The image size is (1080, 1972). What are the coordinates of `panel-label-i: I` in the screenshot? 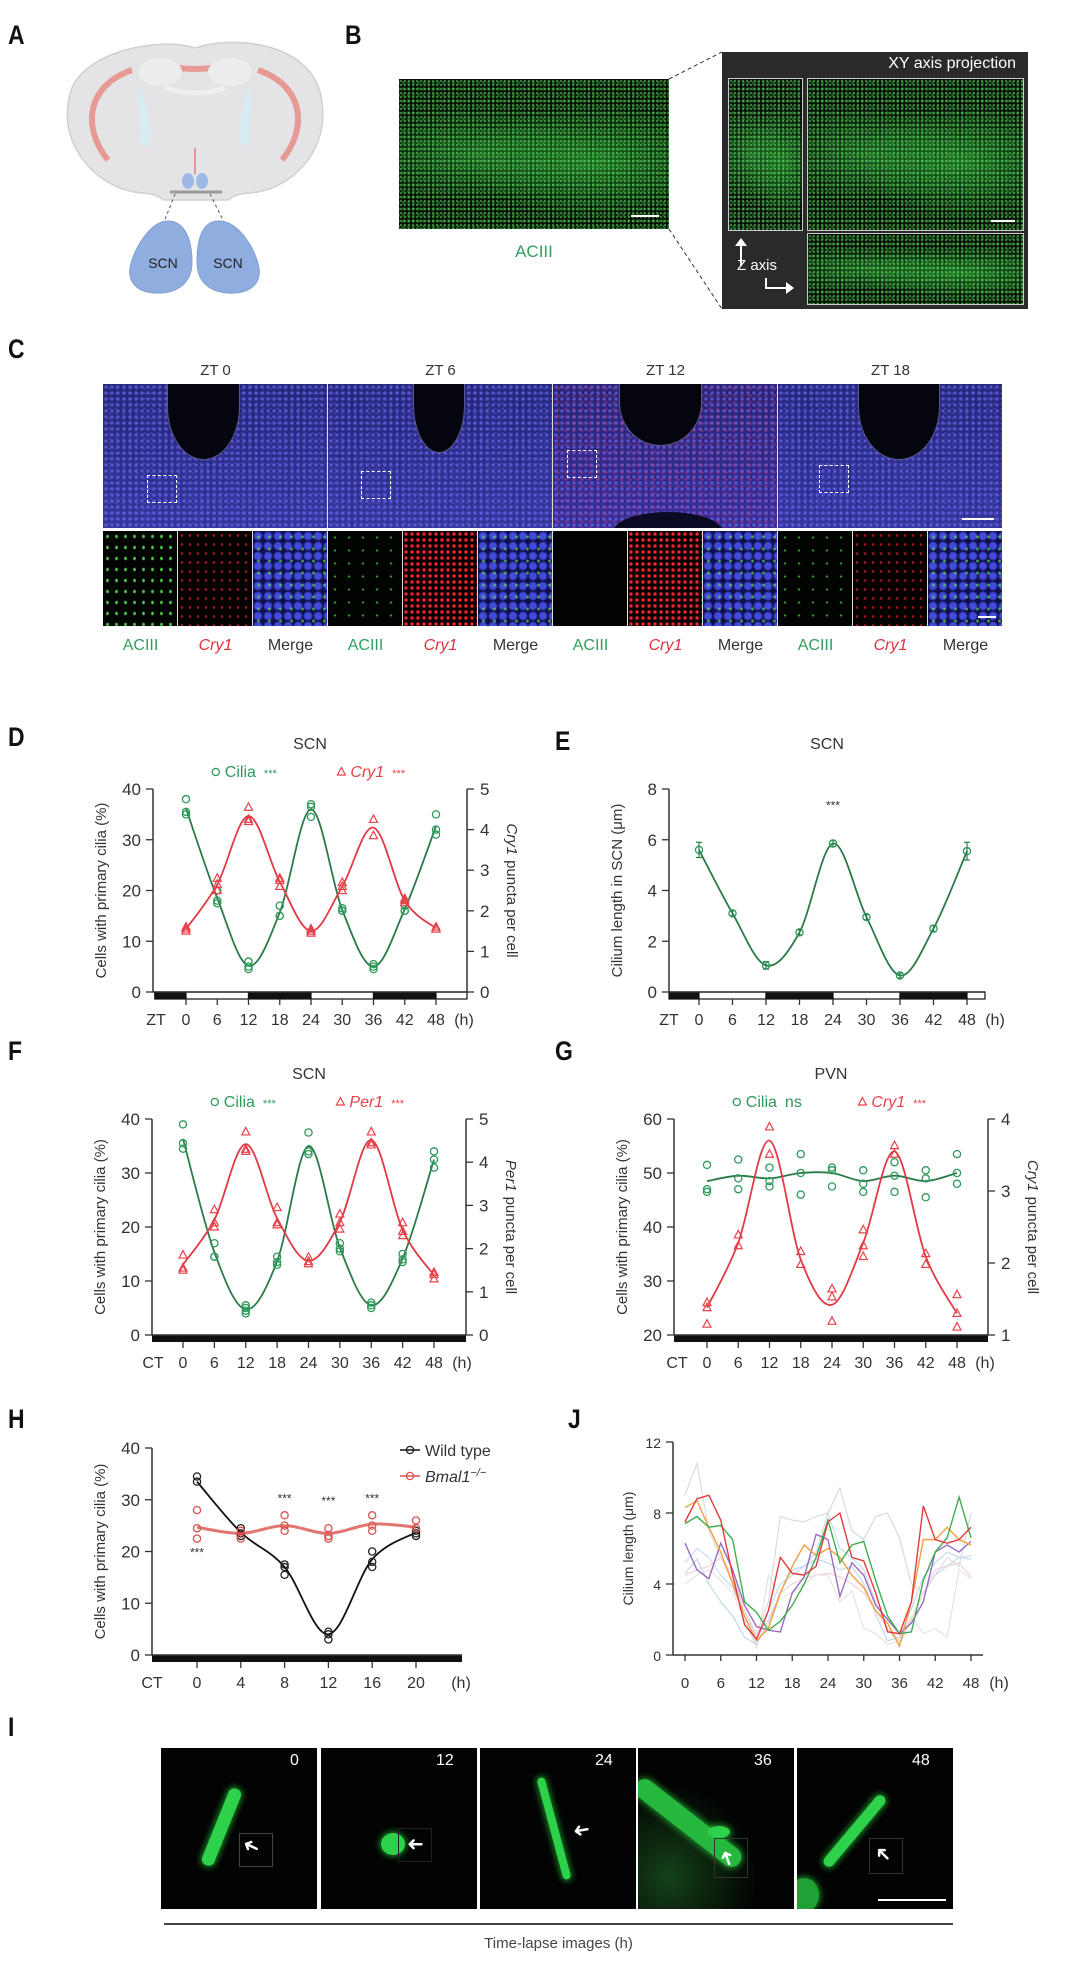 It's located at (11, 1727).